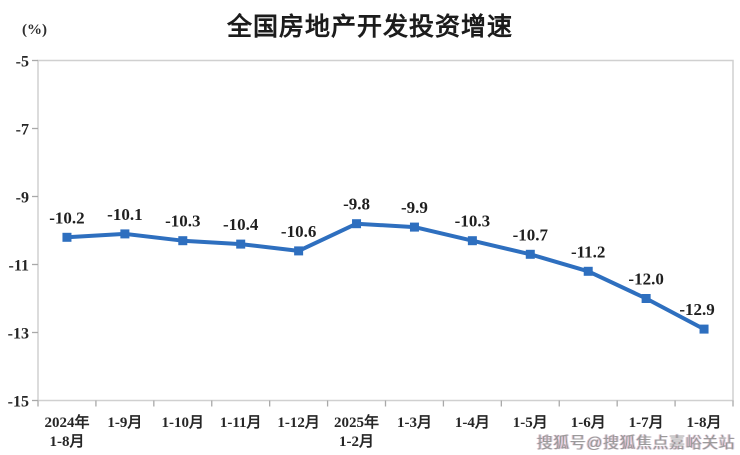 The width and height of the screenshot is (740, 455). I want to click on x-axis-category-label: 1-11月, so click(241, 422).